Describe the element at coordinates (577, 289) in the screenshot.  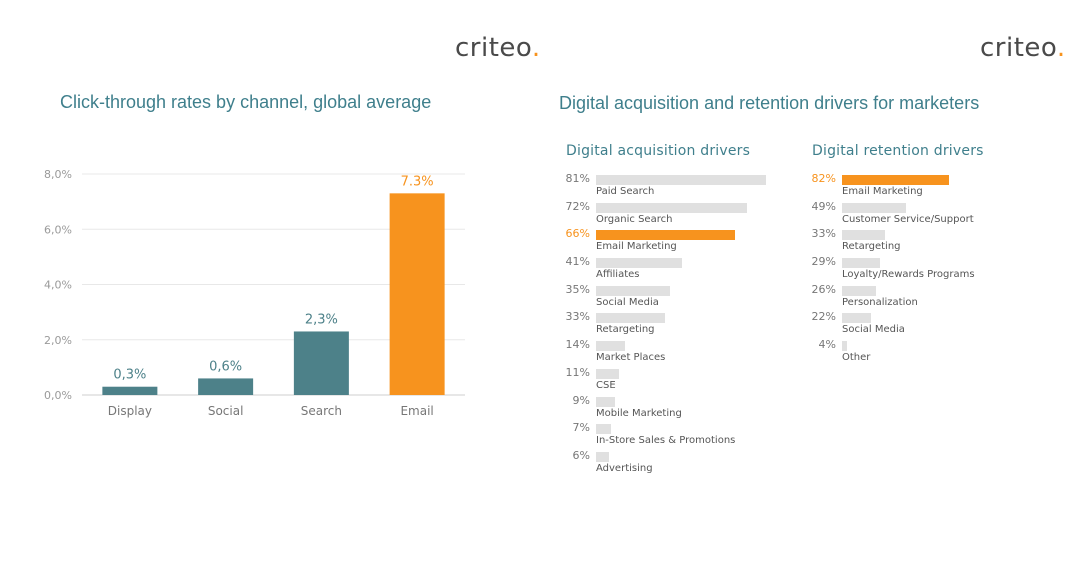
I see `driver-value: 35%` at that location.